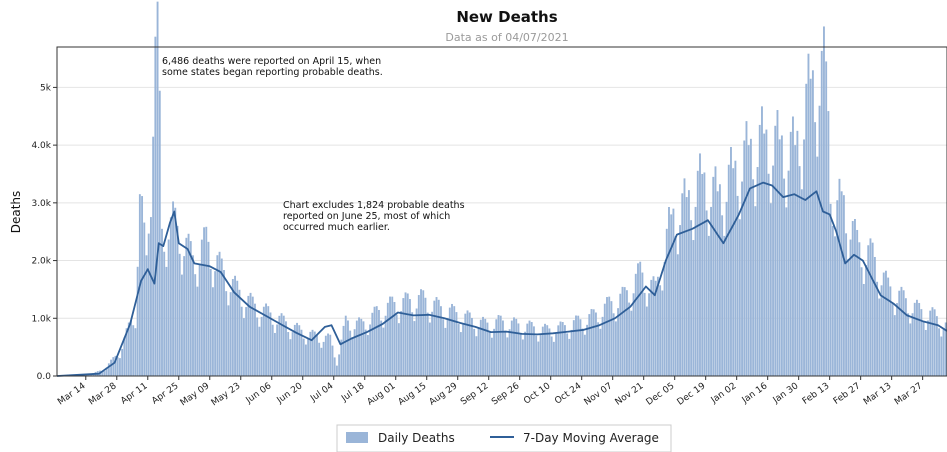 The image size is (947, 452). I want to click on annotation-june-25-line: reported on June 25, most of which, so click(366, 216).